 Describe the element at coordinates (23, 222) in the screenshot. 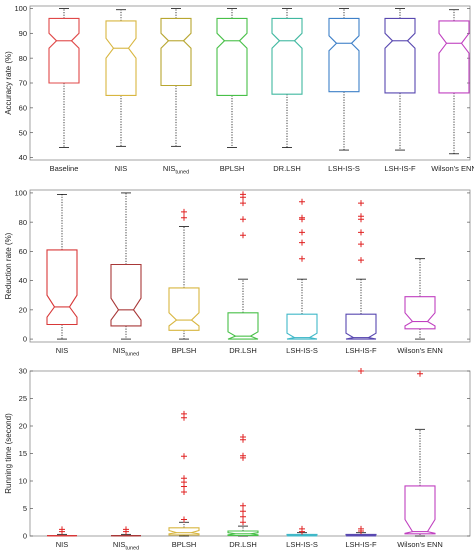

I see `y-tick-label: 80` at that location.